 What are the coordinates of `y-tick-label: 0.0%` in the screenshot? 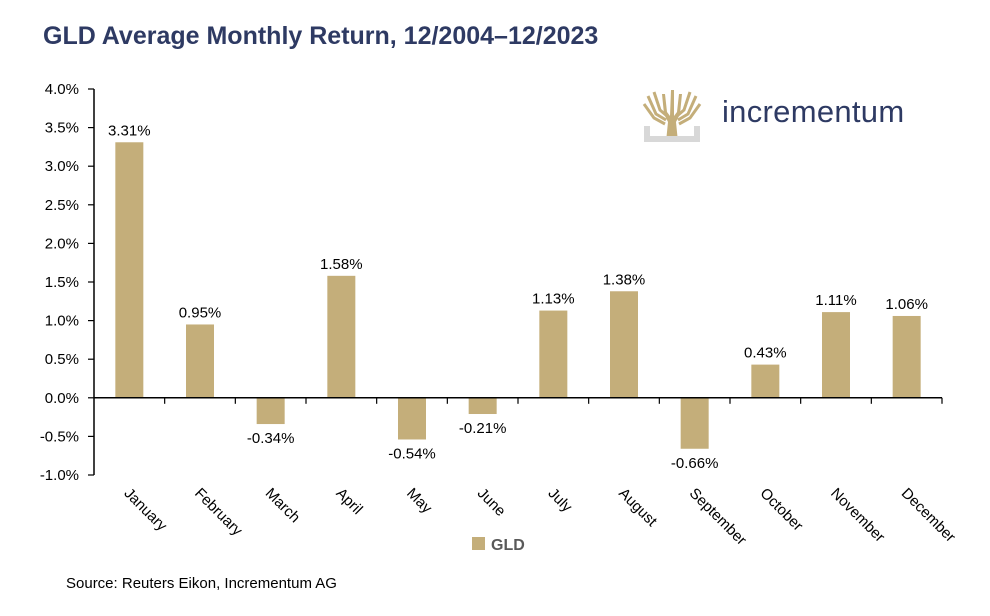 It's located at (62, 398).